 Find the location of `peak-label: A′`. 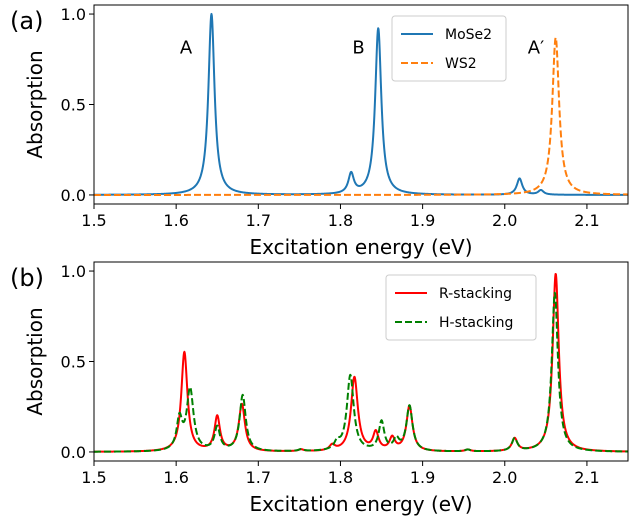

peak-label: A′ is located at coordinates (536, 48).